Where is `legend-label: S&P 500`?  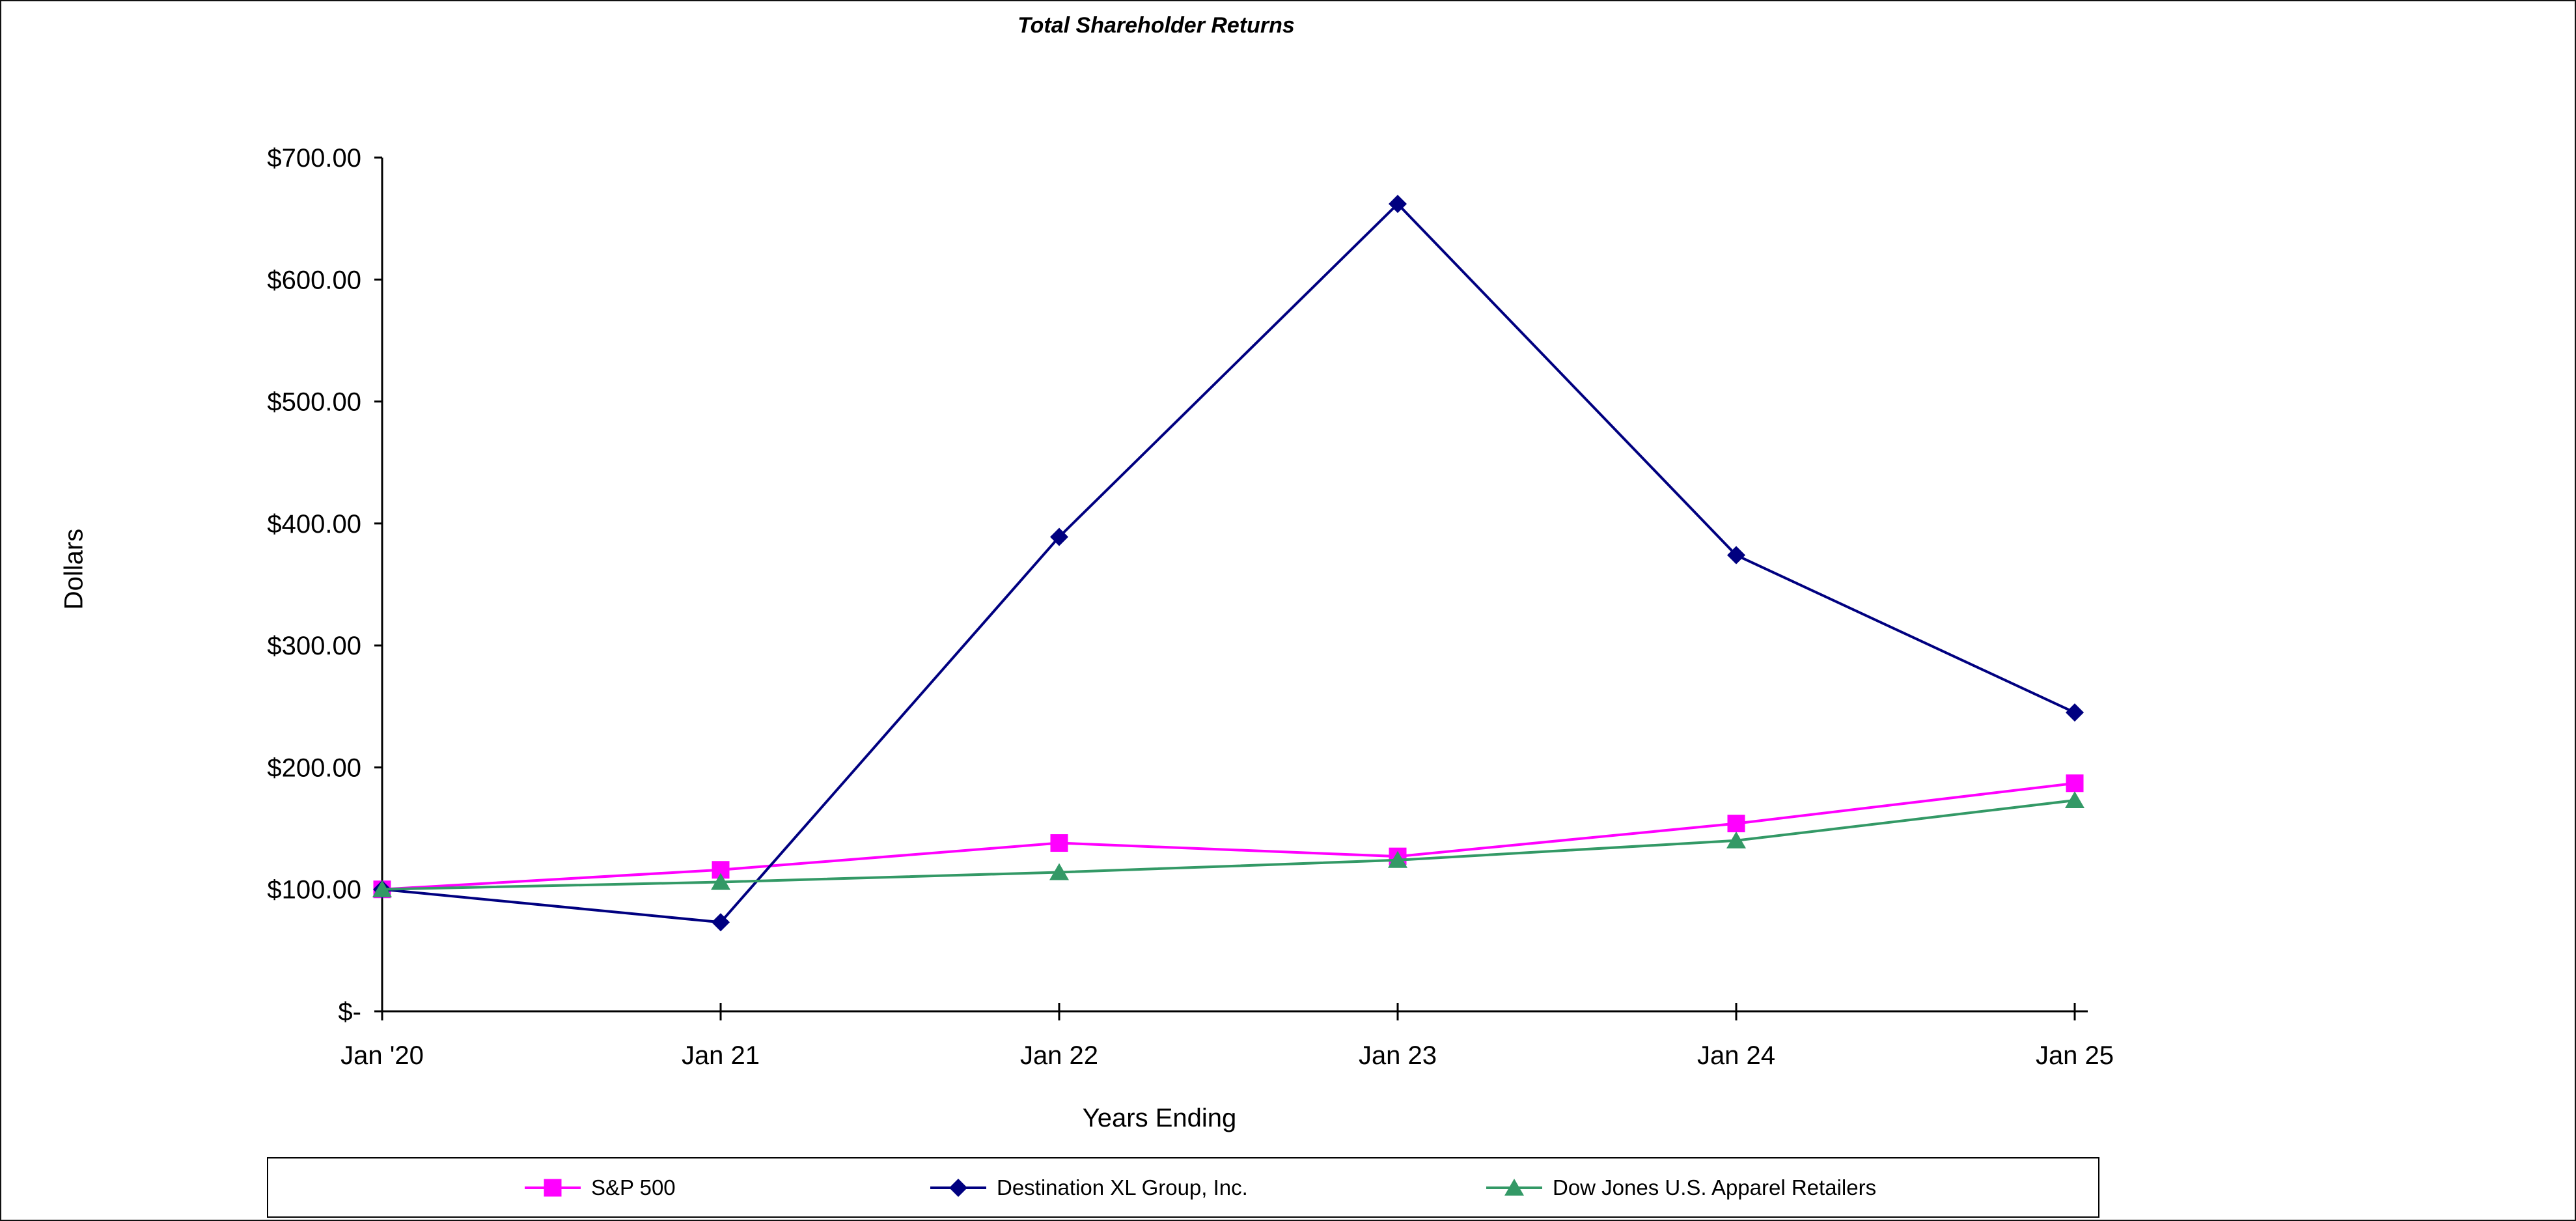
legend-label: S&P 500 is located at coordinates (633, 1187).